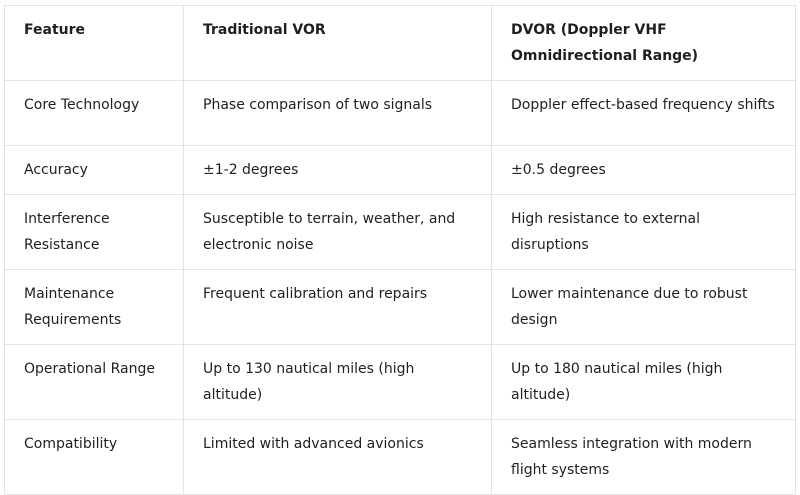 Image resolution: width=800 pixels, height=495 pixels. I want to click on header-traditional-vor: Traditional VOR, so click(337, 43).